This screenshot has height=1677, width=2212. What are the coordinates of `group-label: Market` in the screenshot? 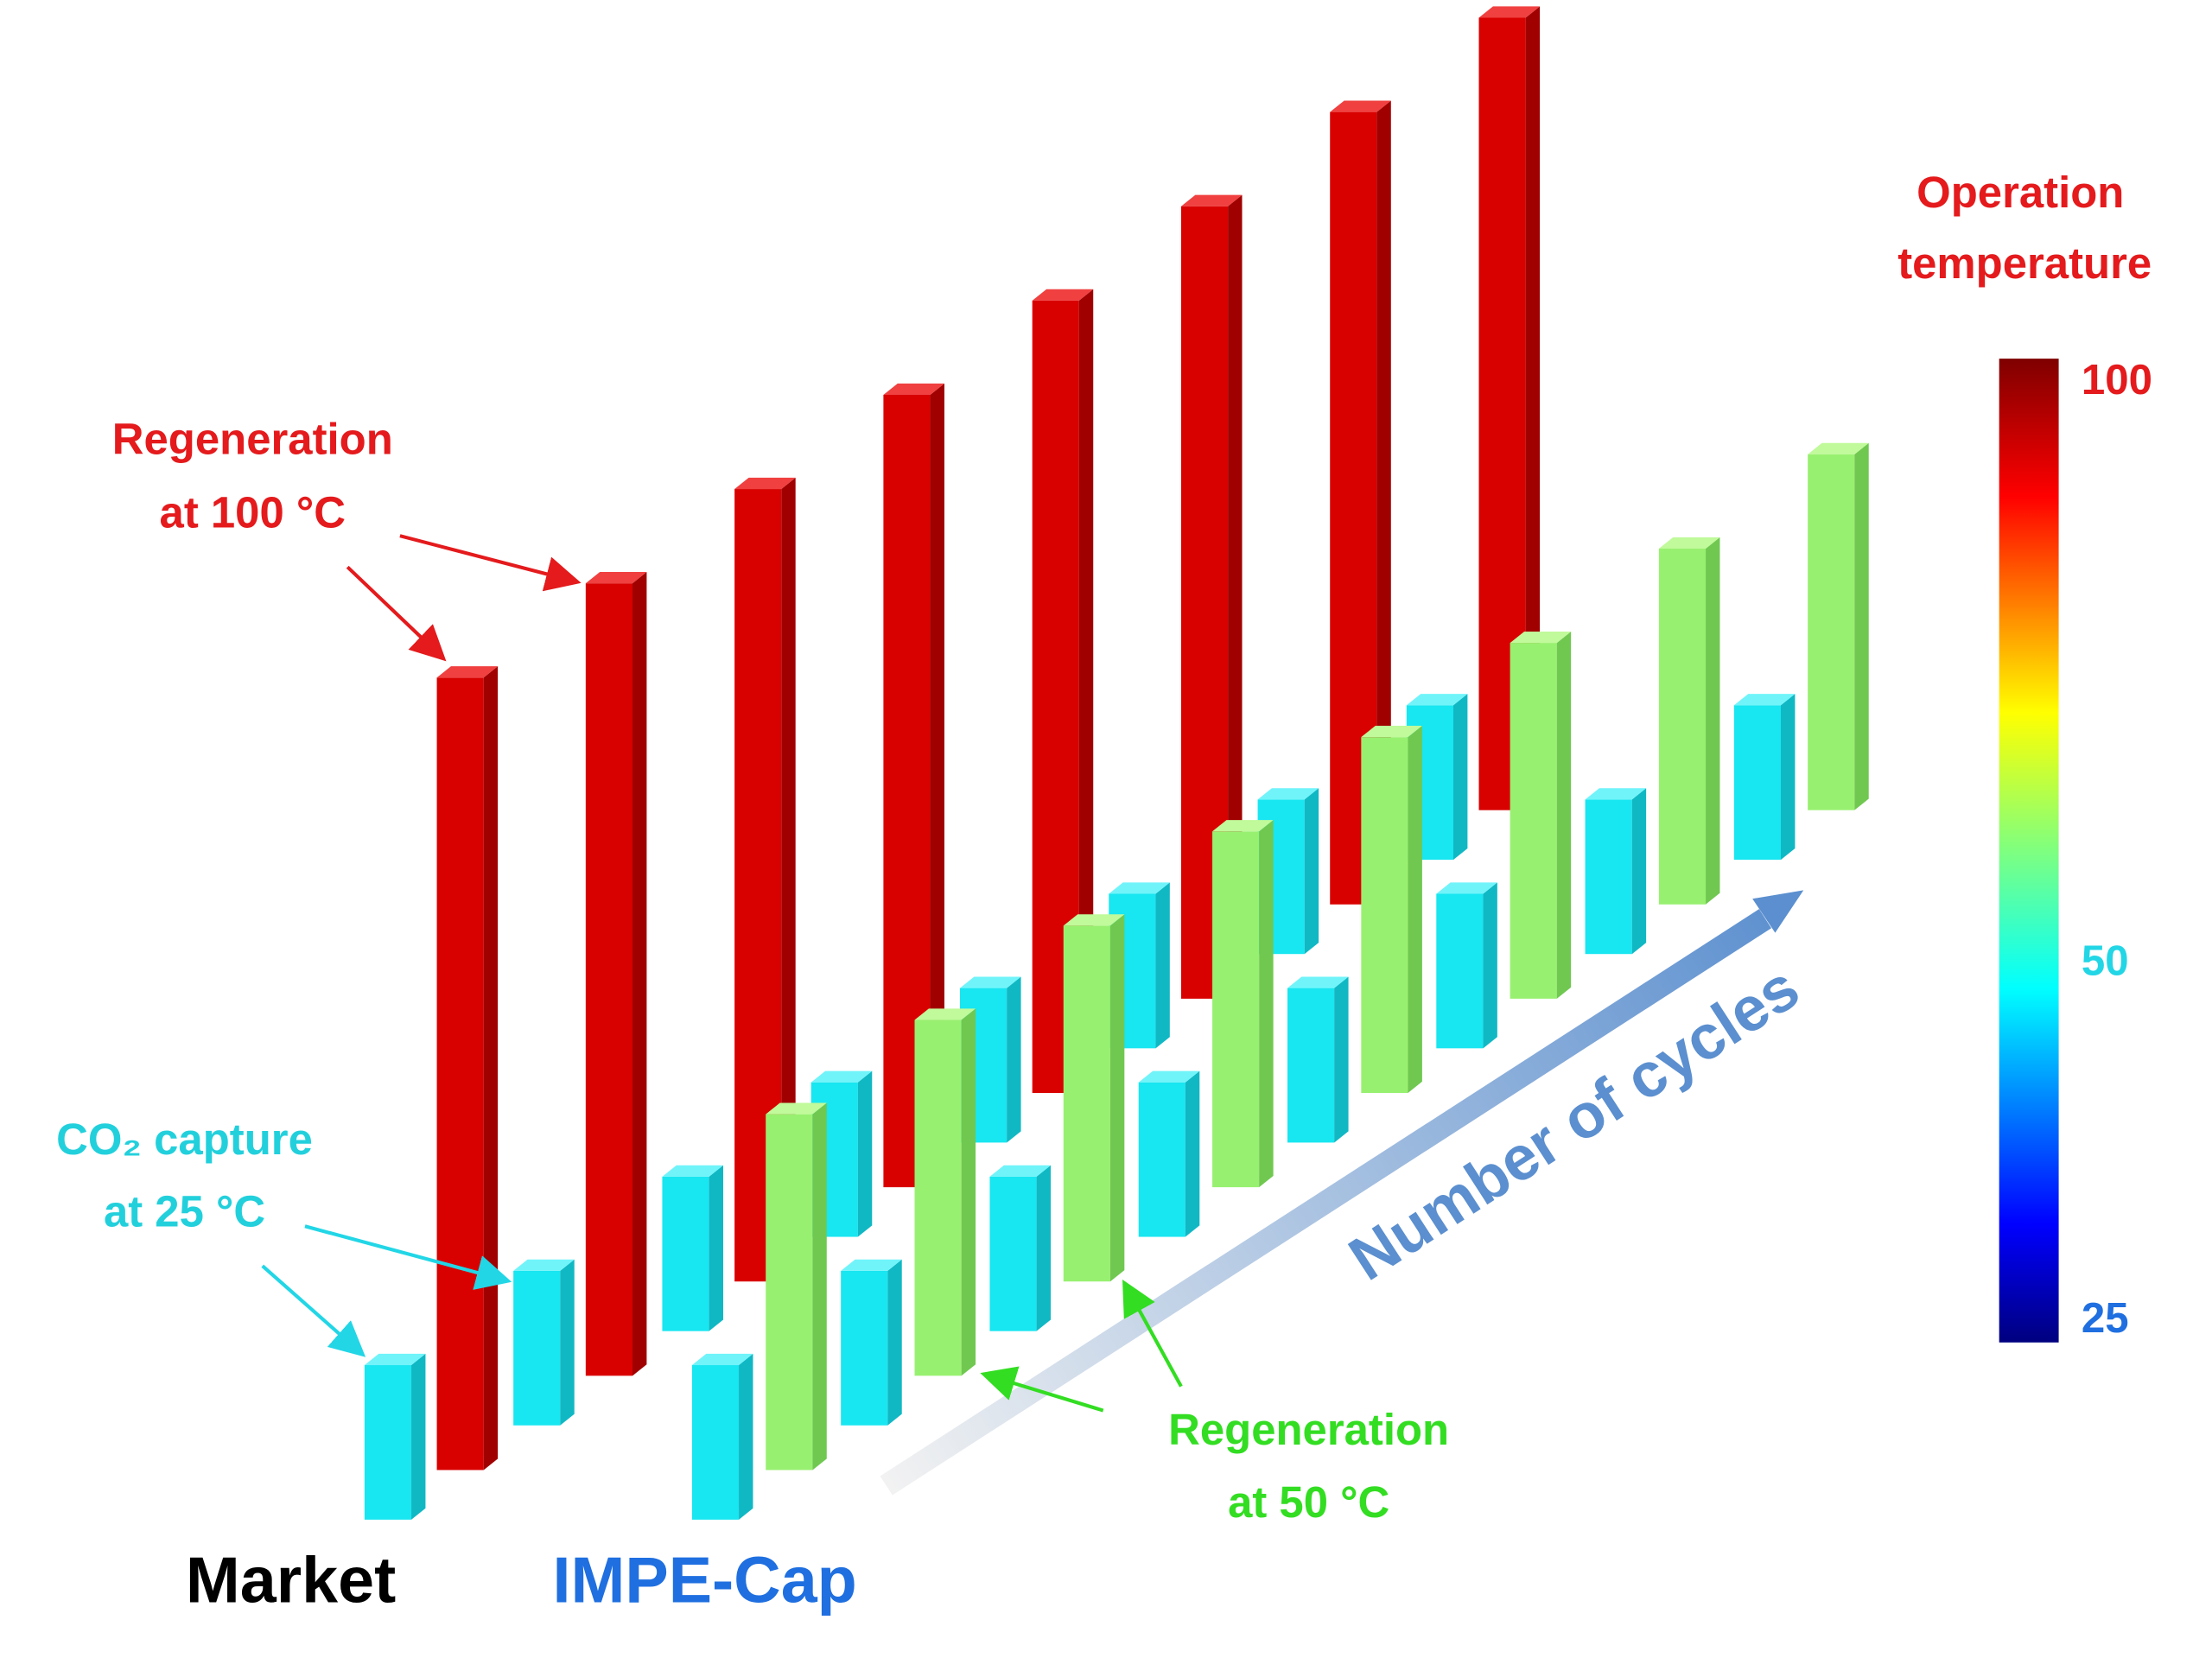 It's located at (291, 1579).